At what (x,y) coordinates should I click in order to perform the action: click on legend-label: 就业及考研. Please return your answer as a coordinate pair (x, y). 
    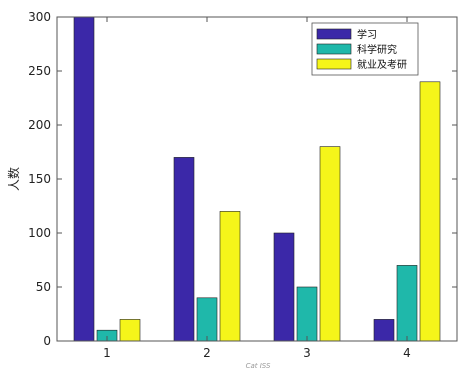
    Looking at the image, I should click on (382, 64).